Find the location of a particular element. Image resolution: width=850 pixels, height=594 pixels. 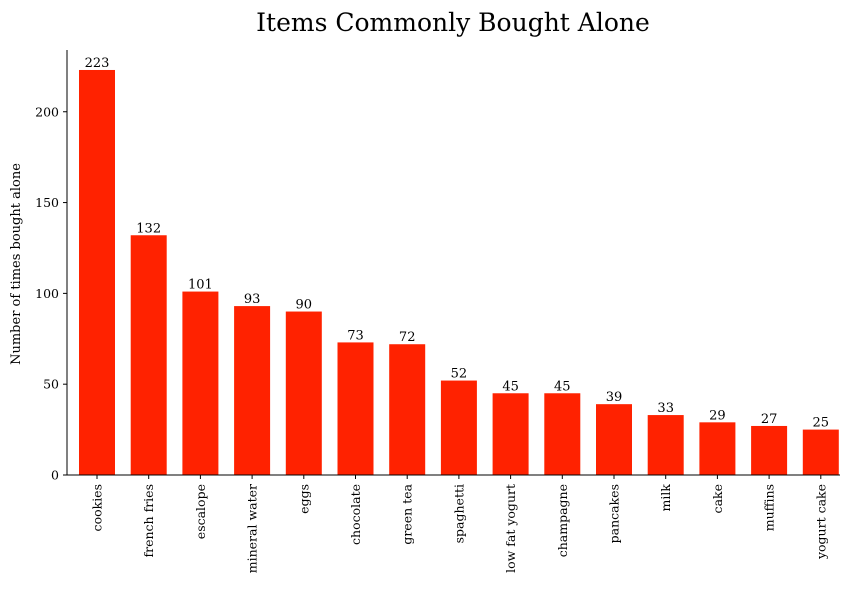

data-label-escalope: 101 is located at coordinates (200, 285).